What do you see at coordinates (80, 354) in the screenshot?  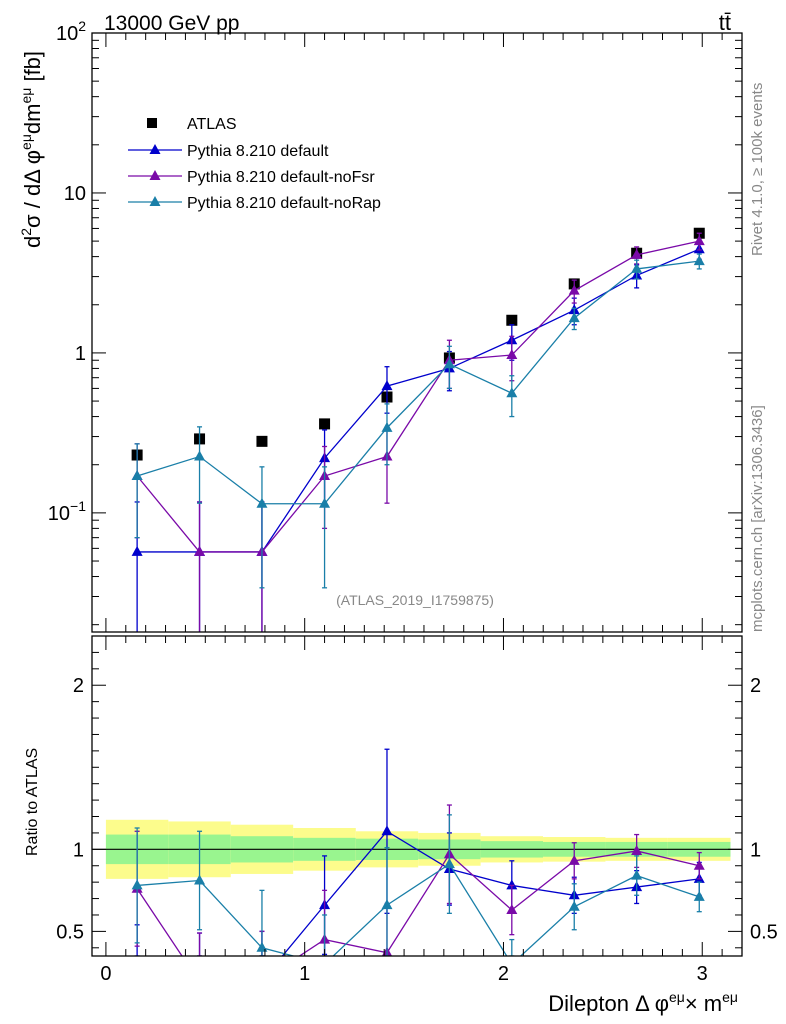 I see `main-y-tick-label: 1` at bounding box center [80, 354].